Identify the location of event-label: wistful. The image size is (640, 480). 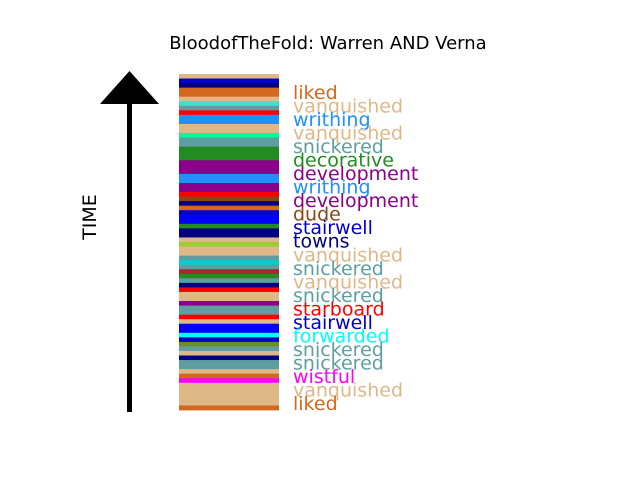
(324, 377).